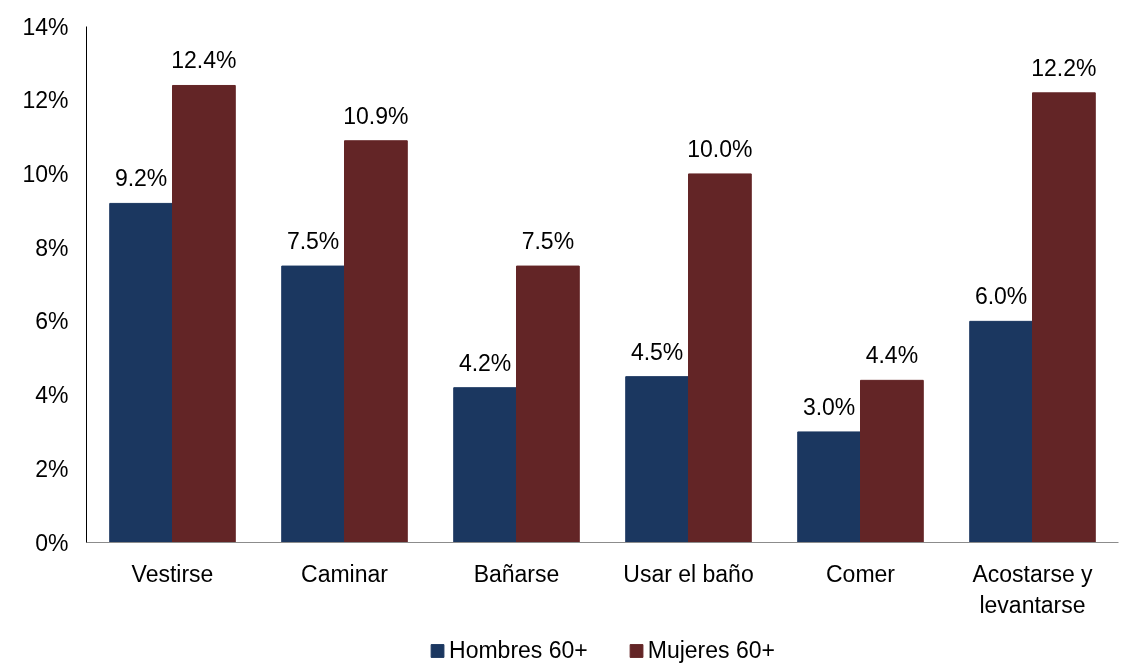 The height and width of the screenshot is (670, 1122). I want to click on y-tick-label: 4%, so click(52, 395).